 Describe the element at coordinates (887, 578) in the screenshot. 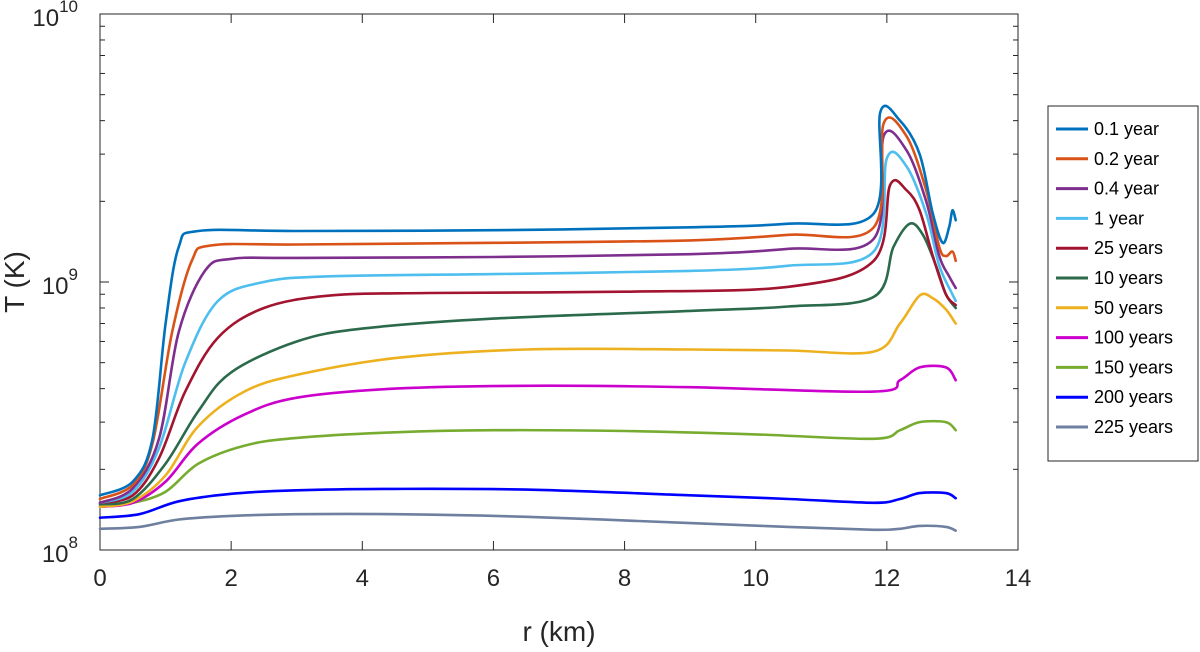

I see `x-tick-label: 12` at that location.